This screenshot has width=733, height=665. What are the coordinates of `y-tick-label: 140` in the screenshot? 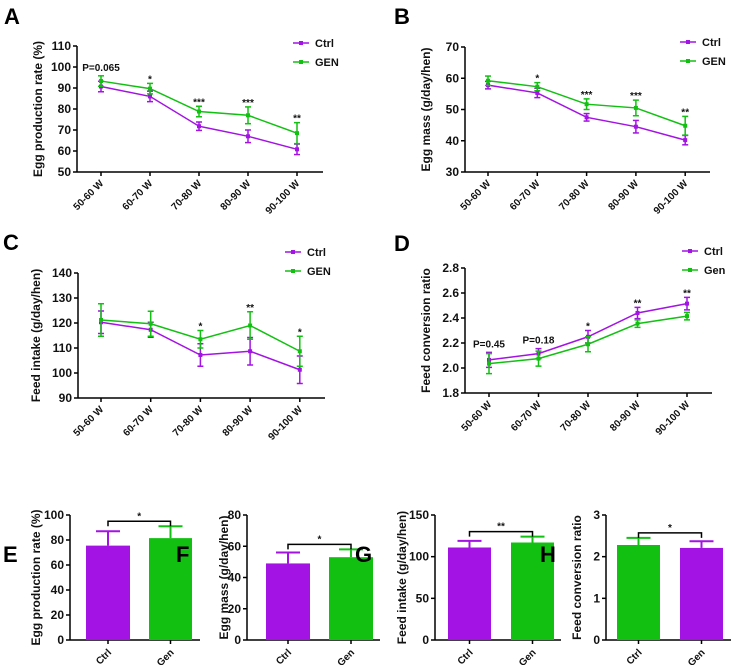 It's located at (62, 273).